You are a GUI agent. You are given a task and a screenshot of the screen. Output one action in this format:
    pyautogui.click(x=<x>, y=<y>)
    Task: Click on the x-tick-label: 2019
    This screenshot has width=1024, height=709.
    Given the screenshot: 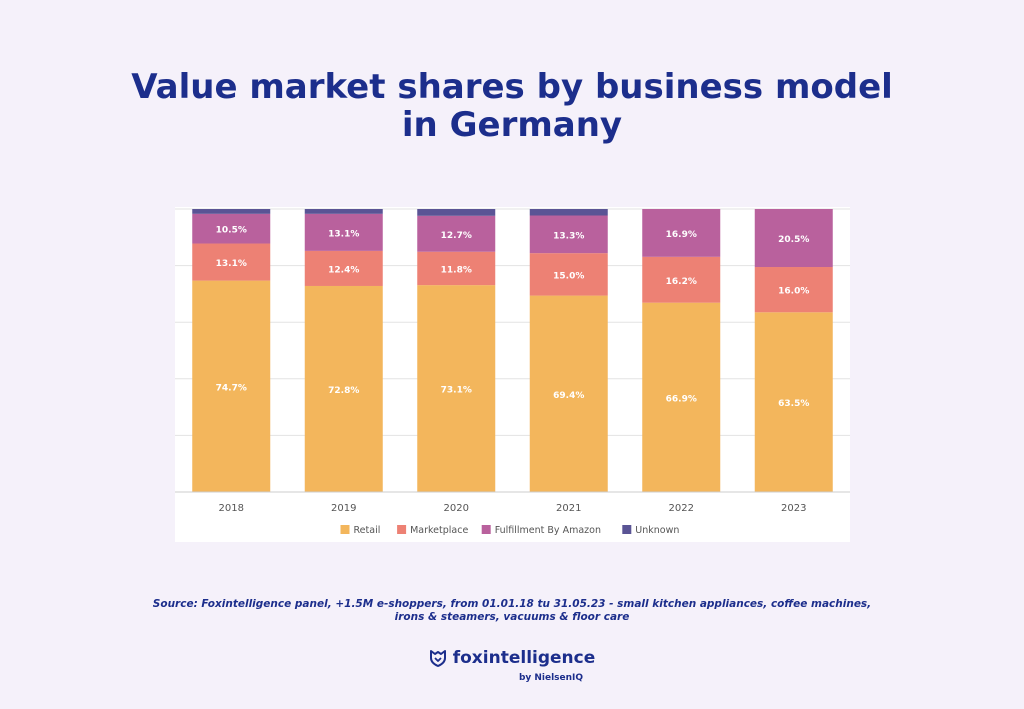 What is the action you would take?
    pyautogui.click(x=343, y=508)
    